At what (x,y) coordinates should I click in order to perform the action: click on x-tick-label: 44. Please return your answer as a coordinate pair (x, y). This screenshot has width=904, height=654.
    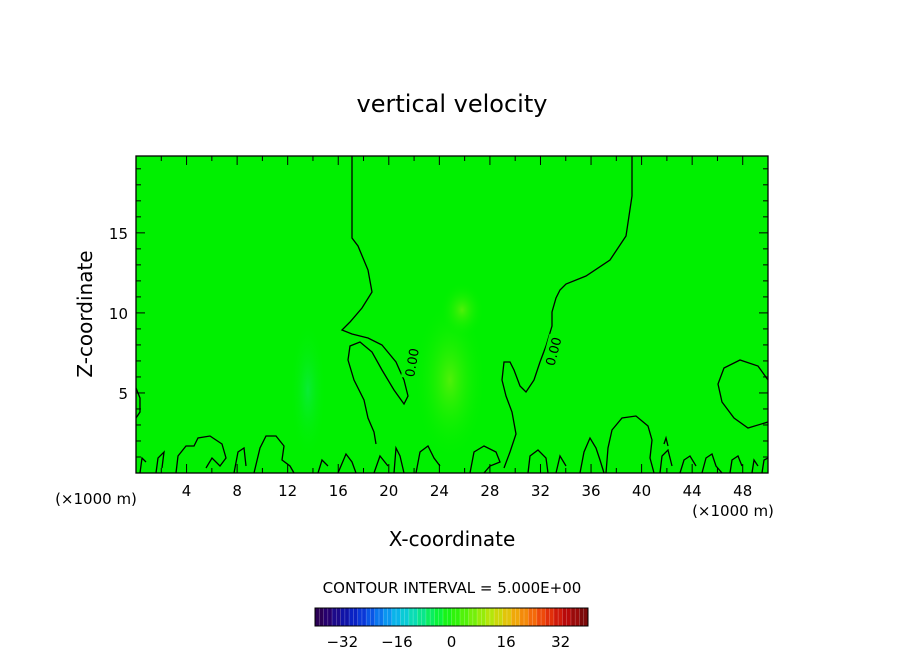
    Looking at the image, I should click on (692, 491).